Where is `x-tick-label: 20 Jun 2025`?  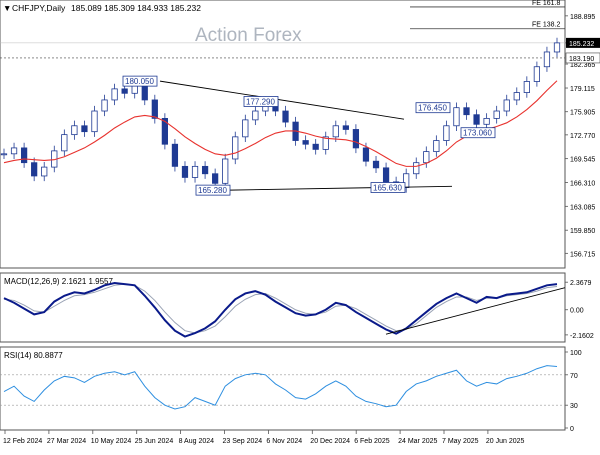
x-tick-label: 20 Jun 2025 is located at coordinates (505, 441).